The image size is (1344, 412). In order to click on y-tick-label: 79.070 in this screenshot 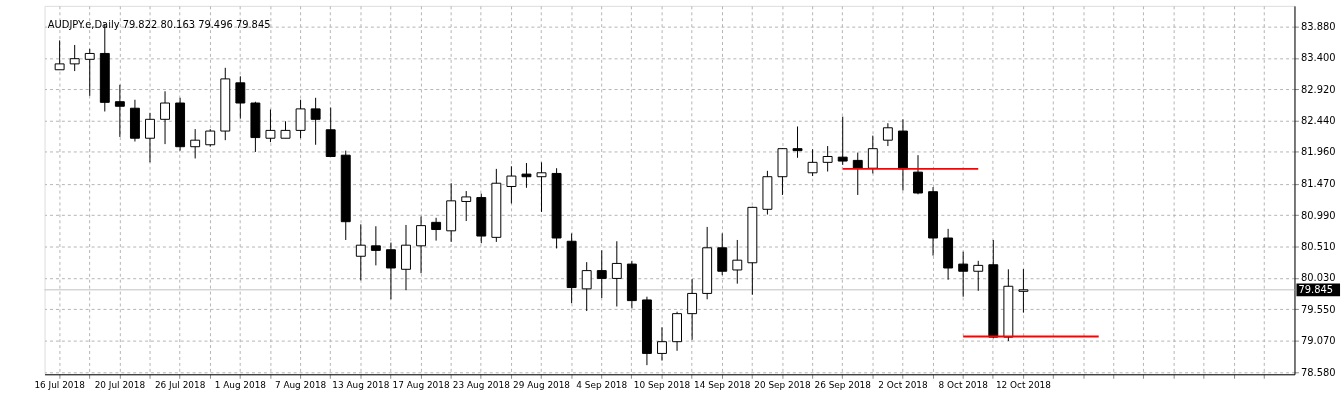, I will do `click(1318, 340)`.